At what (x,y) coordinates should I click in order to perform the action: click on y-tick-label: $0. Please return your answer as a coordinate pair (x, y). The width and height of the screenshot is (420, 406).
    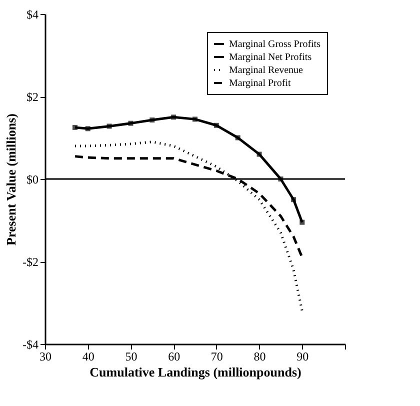
    Looking at the image, I should click on (32, 179).